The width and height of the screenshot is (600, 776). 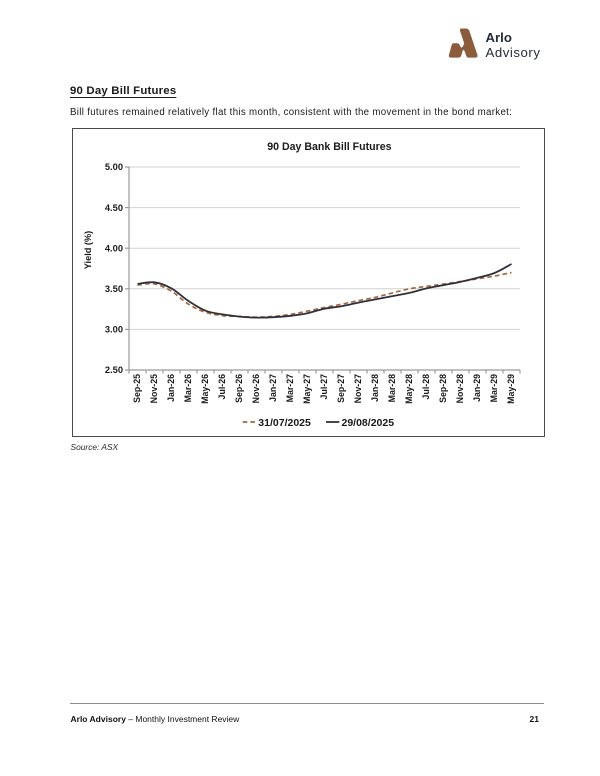 I want to click on svg-text: Sep-25, so click(x=137, y=388).